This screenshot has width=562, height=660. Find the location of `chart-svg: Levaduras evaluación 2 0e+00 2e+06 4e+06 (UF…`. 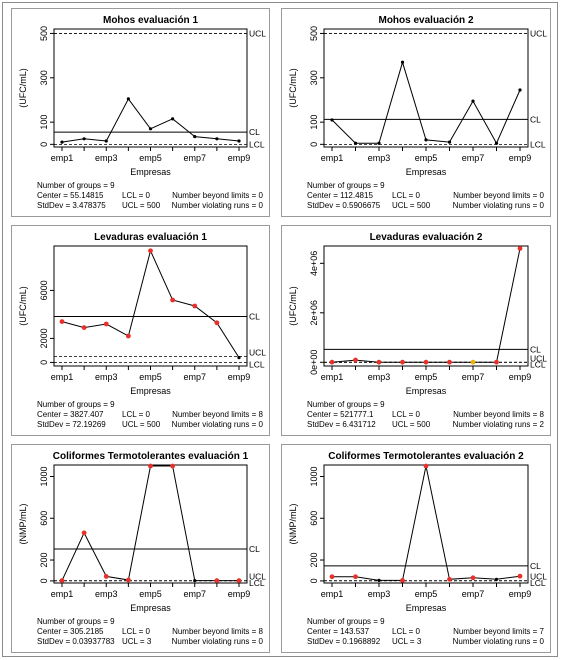

chart-svg: Levaduras evaluación 2 0e+00 2e+06 4e+06 (UF… is located at coordinates (417, 330).